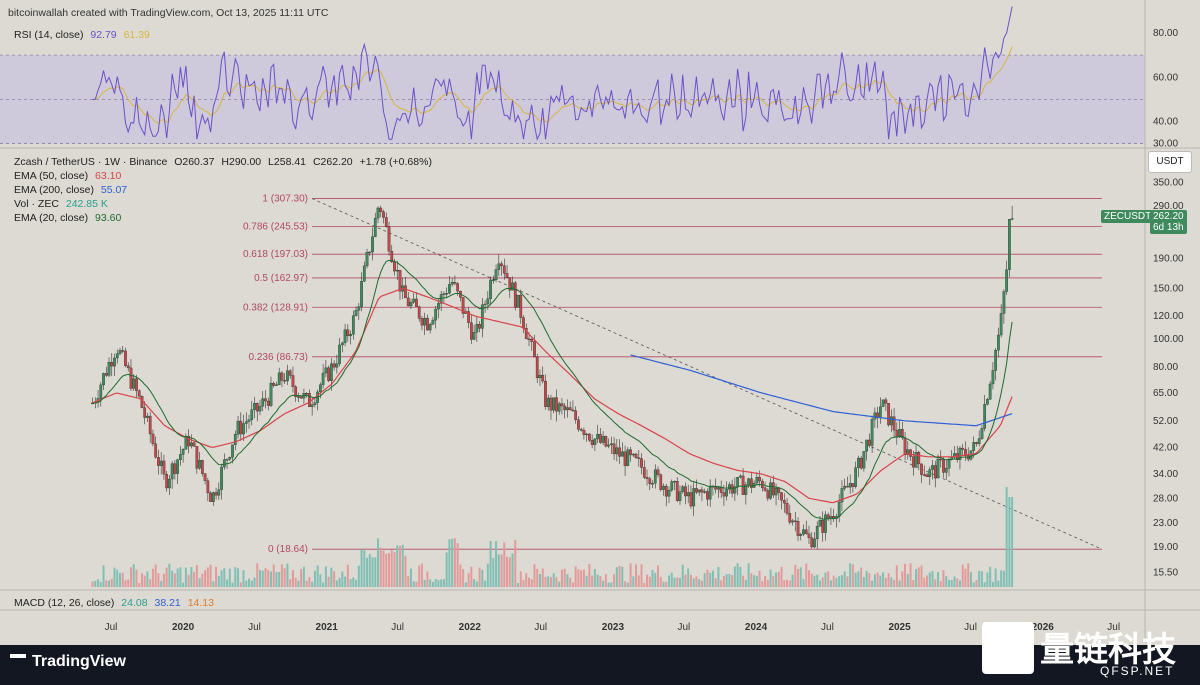  I want to click on indicator-vol: Vol · ZEC 242.85 K, so click(63, 204).